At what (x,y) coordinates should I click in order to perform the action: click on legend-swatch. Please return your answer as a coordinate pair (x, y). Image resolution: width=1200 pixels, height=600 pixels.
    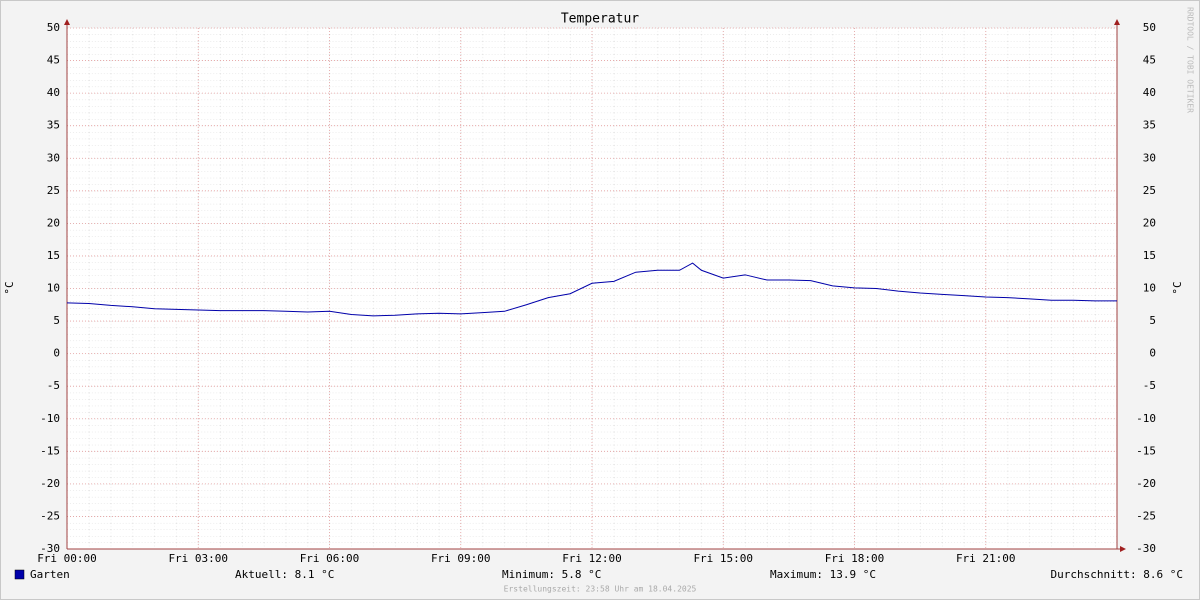
    Looking at the image, I should click on (19, 574).